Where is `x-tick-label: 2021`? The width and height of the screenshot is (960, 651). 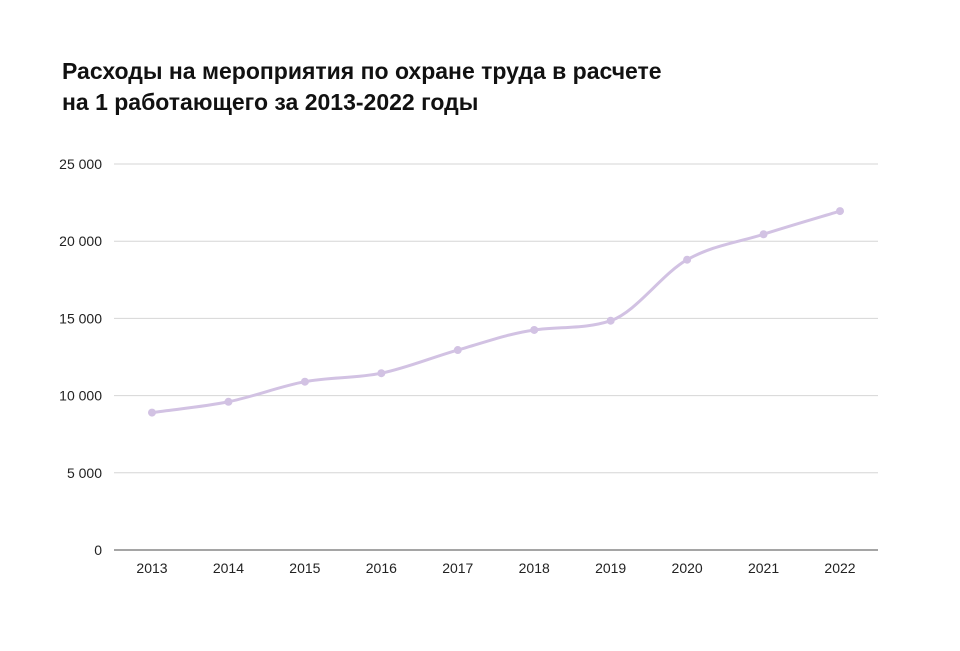
x-tick-label: 2021 is located at coordinates (763, 568).